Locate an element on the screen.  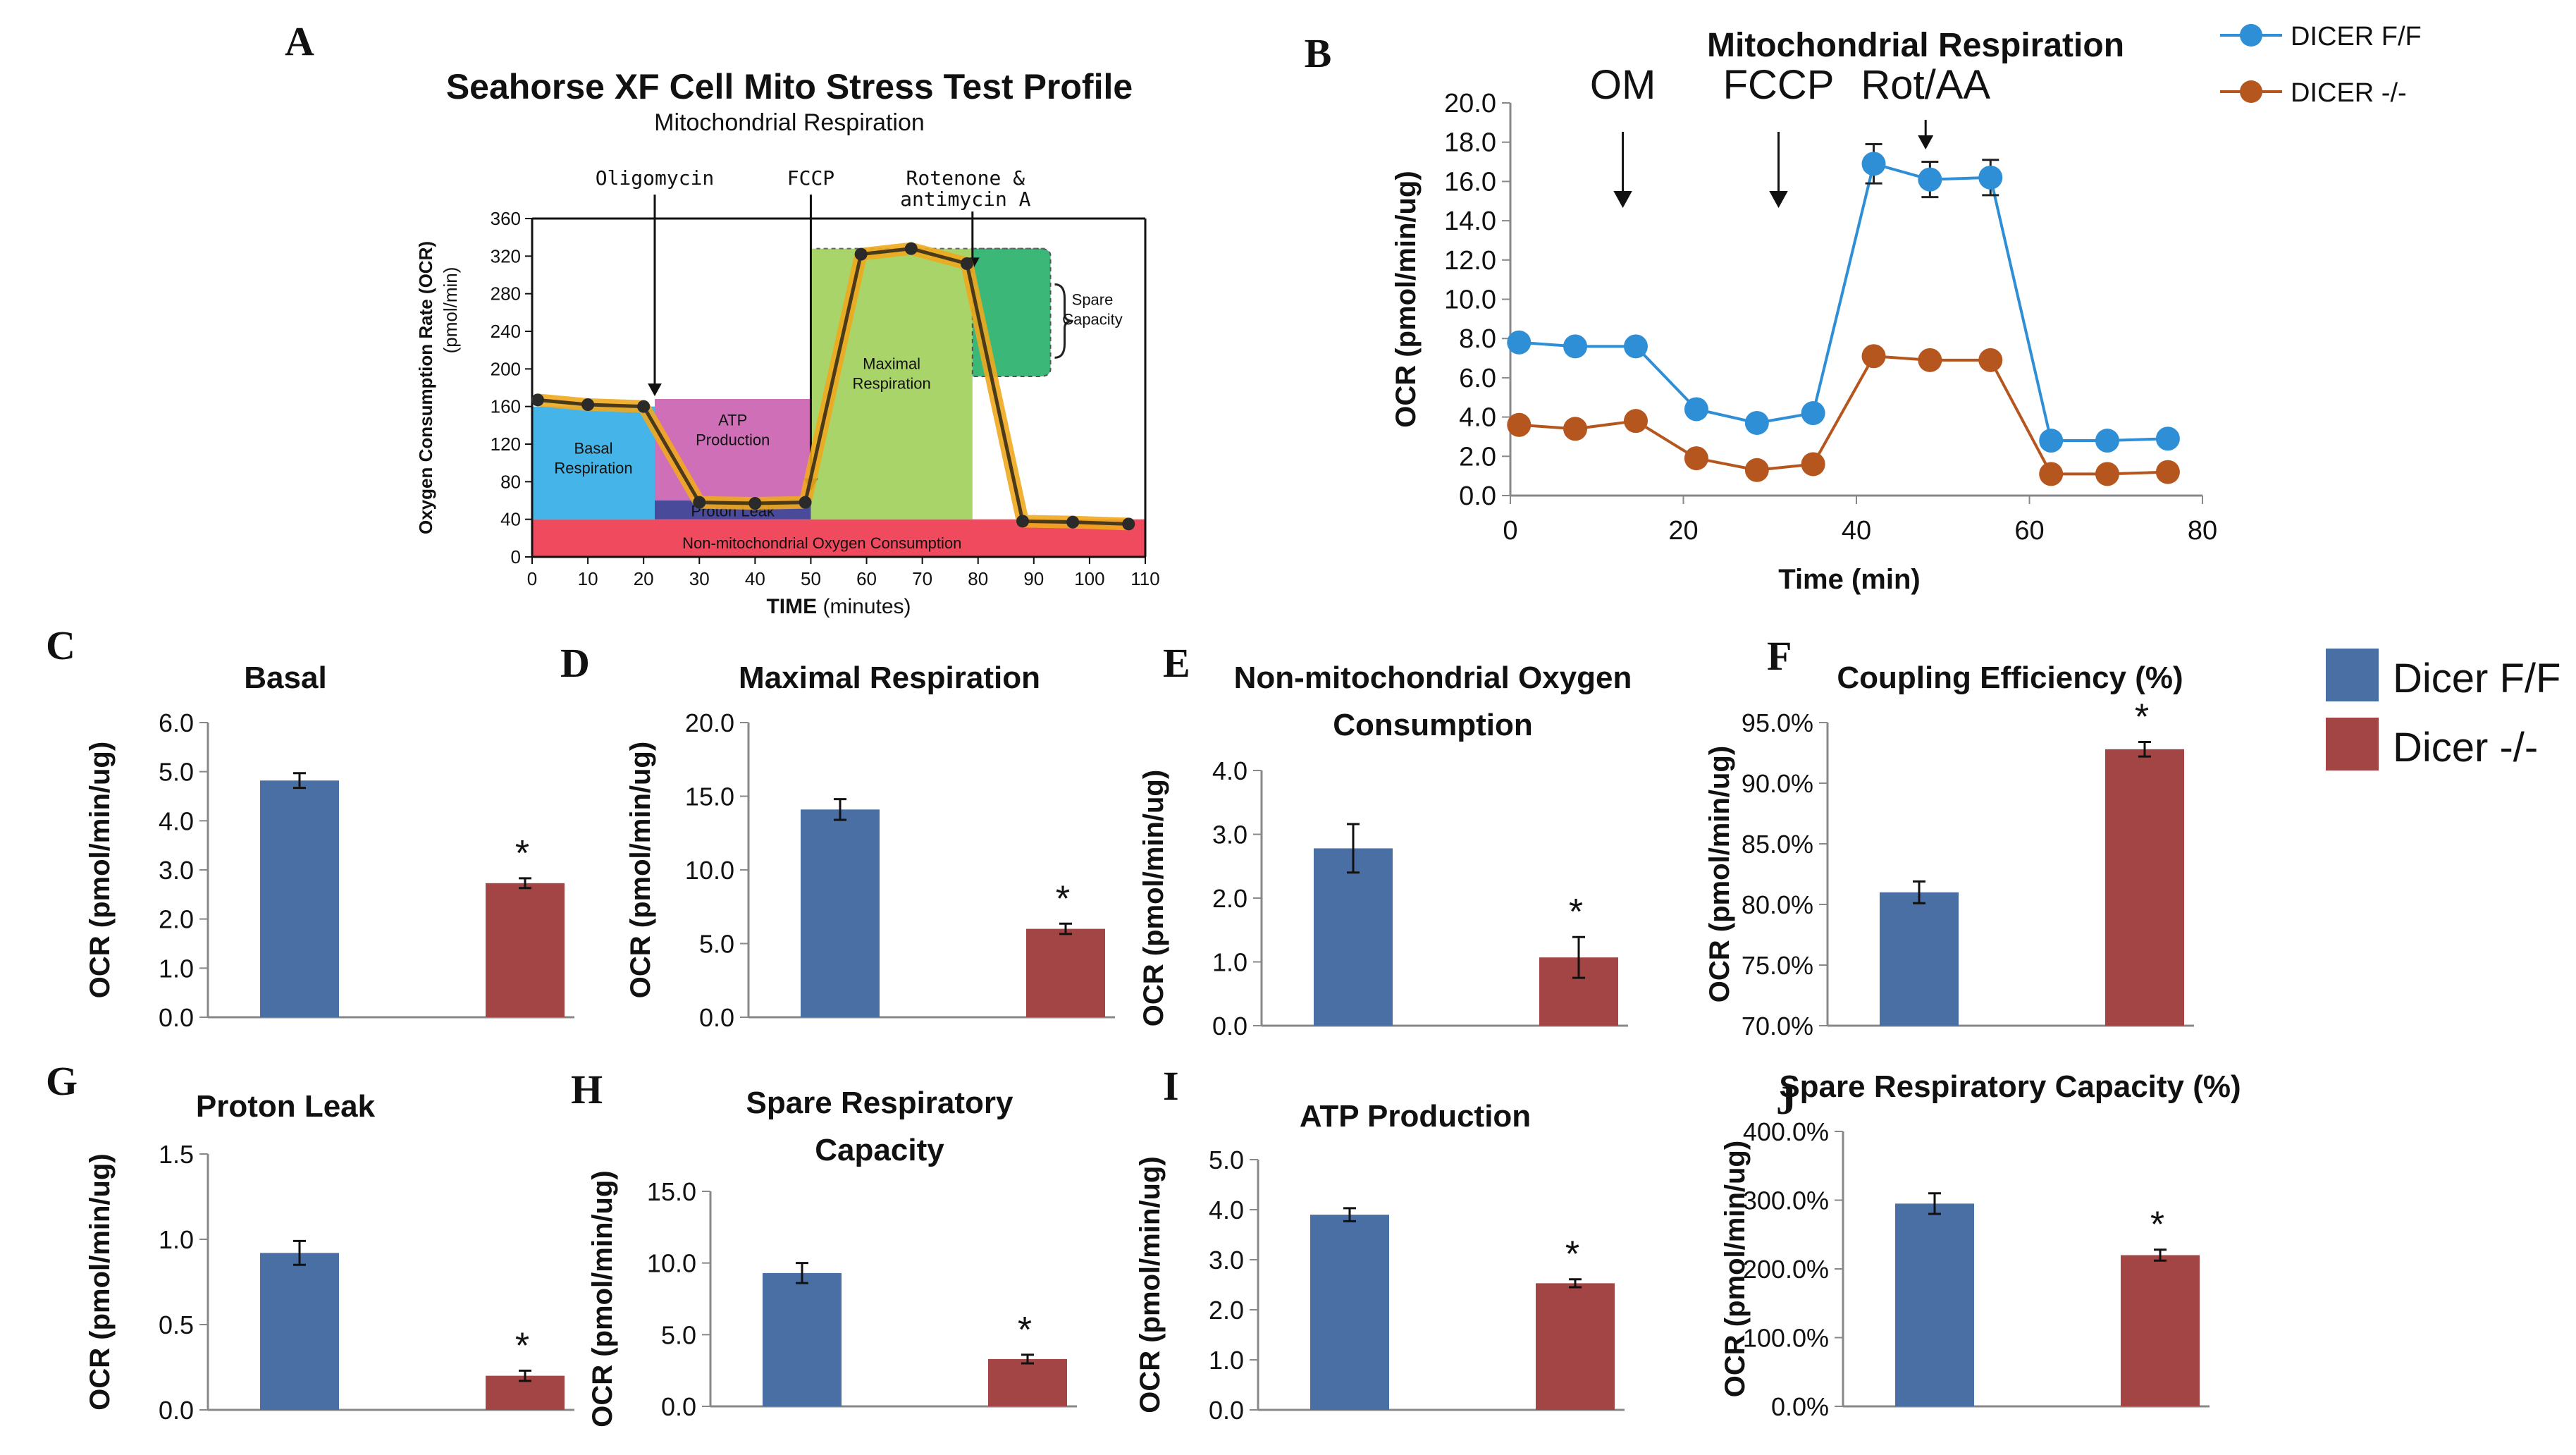
annotation-label-1: FCCP is located at coordinates (1779, 85).